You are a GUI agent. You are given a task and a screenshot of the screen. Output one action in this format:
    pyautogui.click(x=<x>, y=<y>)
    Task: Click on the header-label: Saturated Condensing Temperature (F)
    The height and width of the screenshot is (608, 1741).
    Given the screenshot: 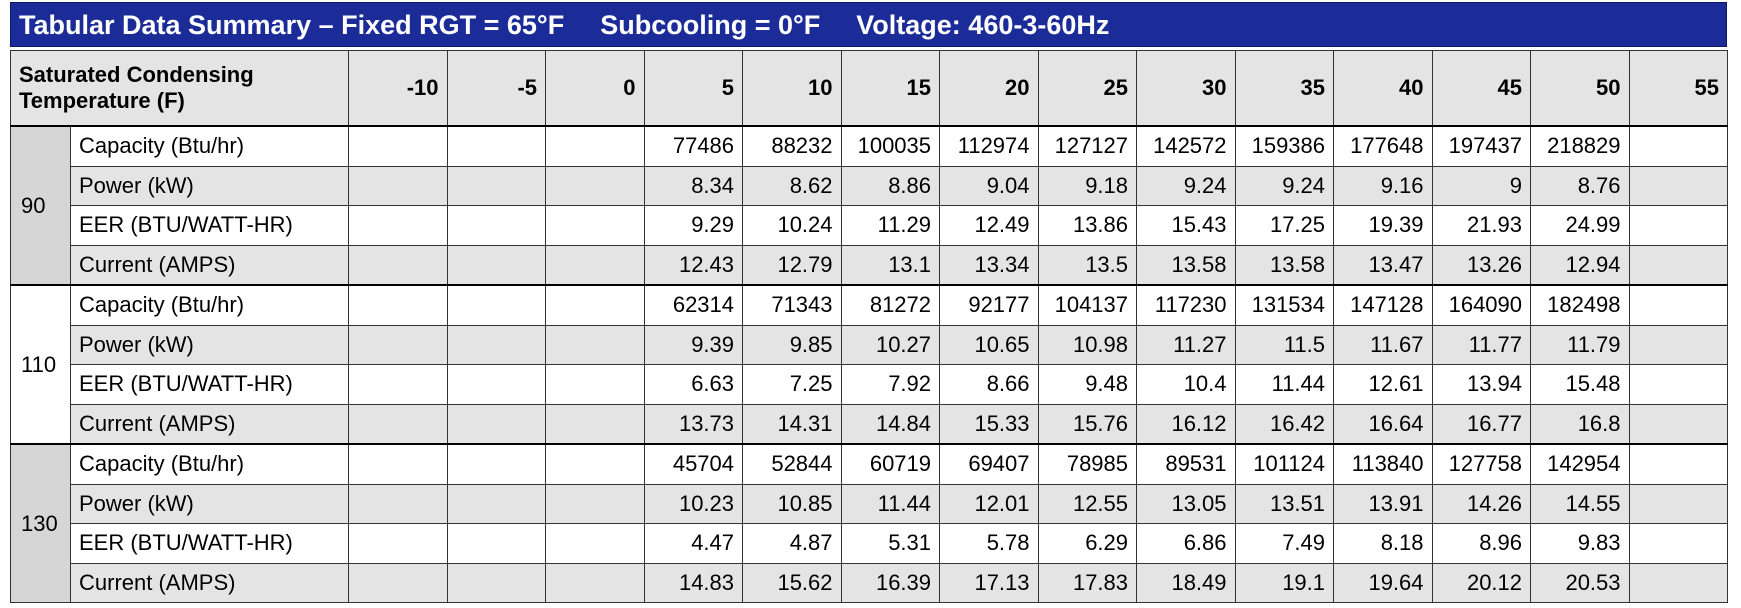 What is the action you would take?
    pyautogui.click(x=179, y=88)
    